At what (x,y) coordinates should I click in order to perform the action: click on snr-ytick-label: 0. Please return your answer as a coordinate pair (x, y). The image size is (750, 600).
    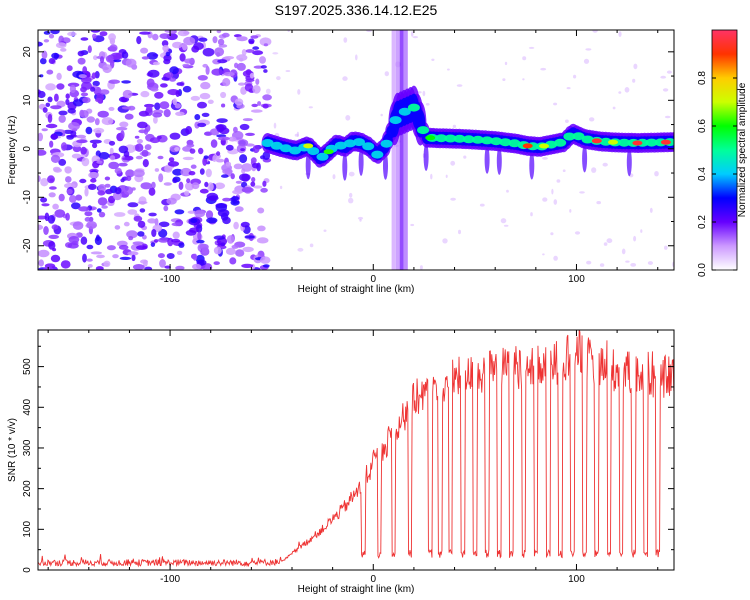
    Looking at the image, I should click on (27, 570).